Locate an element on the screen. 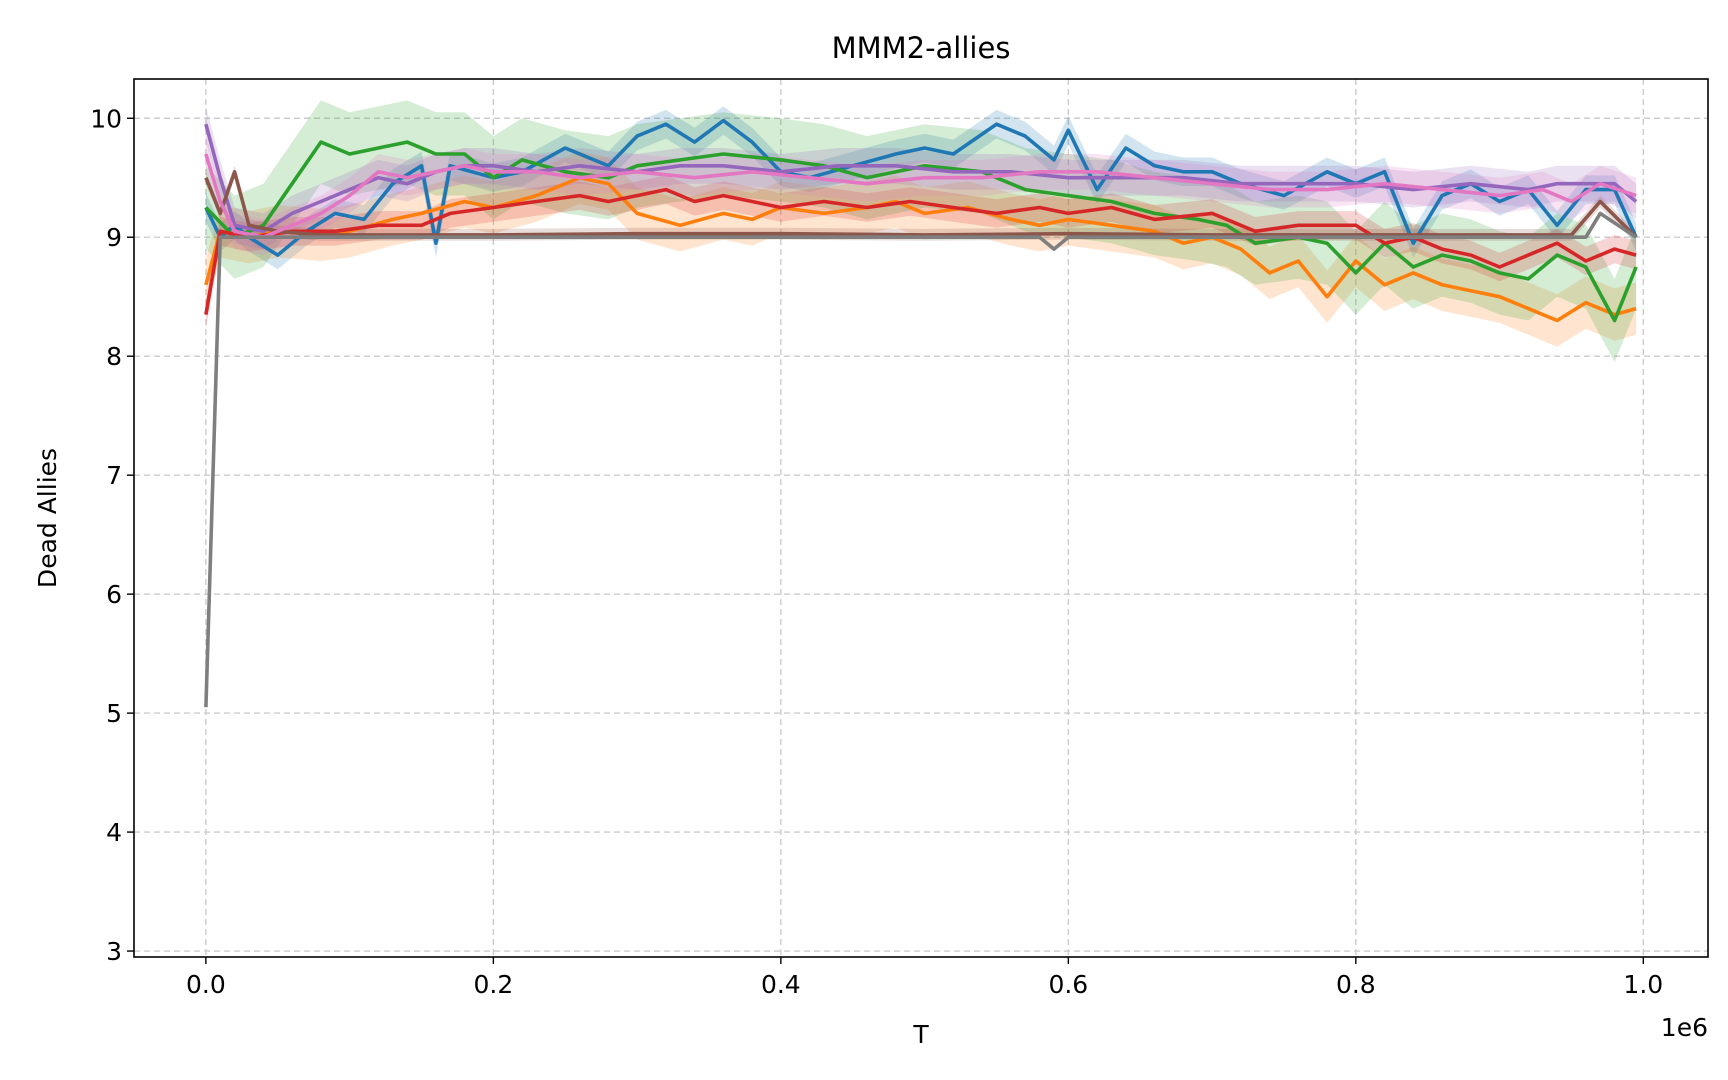  y-tick-label: 9 is located at coordinates (114, 237).